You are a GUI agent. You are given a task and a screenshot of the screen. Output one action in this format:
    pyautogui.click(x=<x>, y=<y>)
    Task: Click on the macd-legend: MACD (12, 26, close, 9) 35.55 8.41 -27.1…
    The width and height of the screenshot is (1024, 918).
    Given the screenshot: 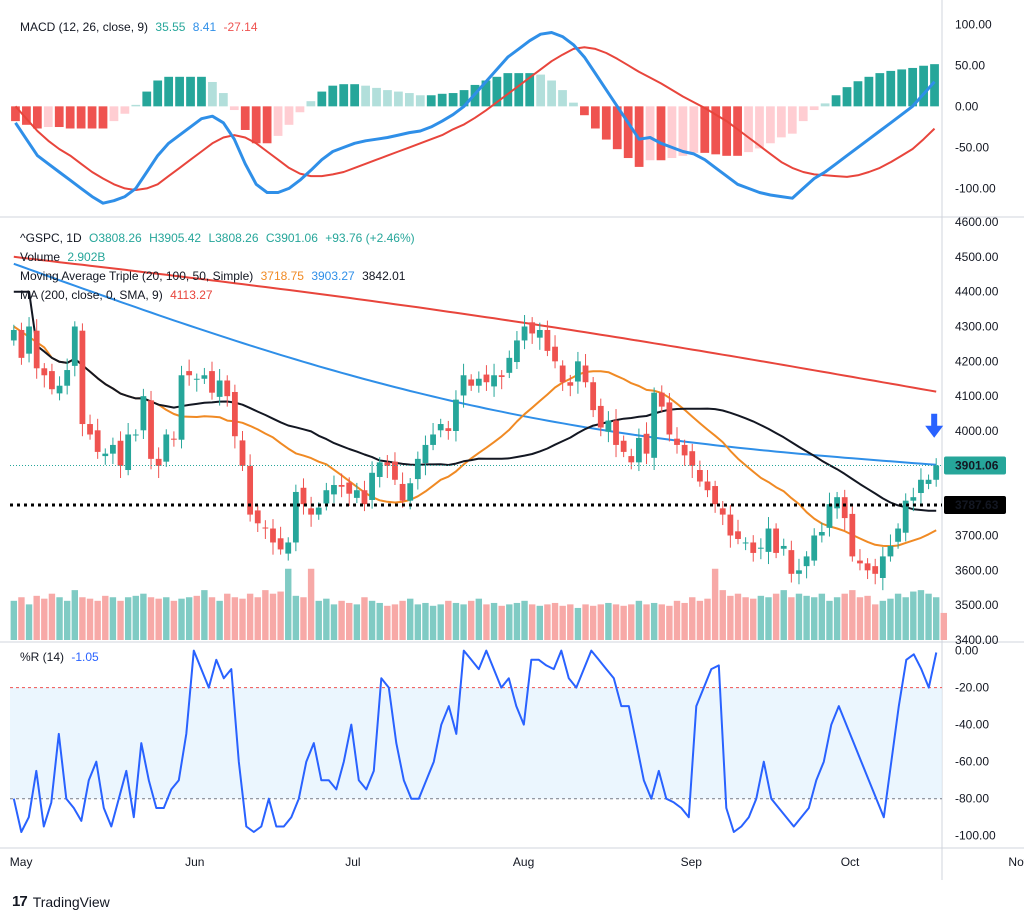 What is the action you would take?
    pyautogui.click(x=141, y=27)
    